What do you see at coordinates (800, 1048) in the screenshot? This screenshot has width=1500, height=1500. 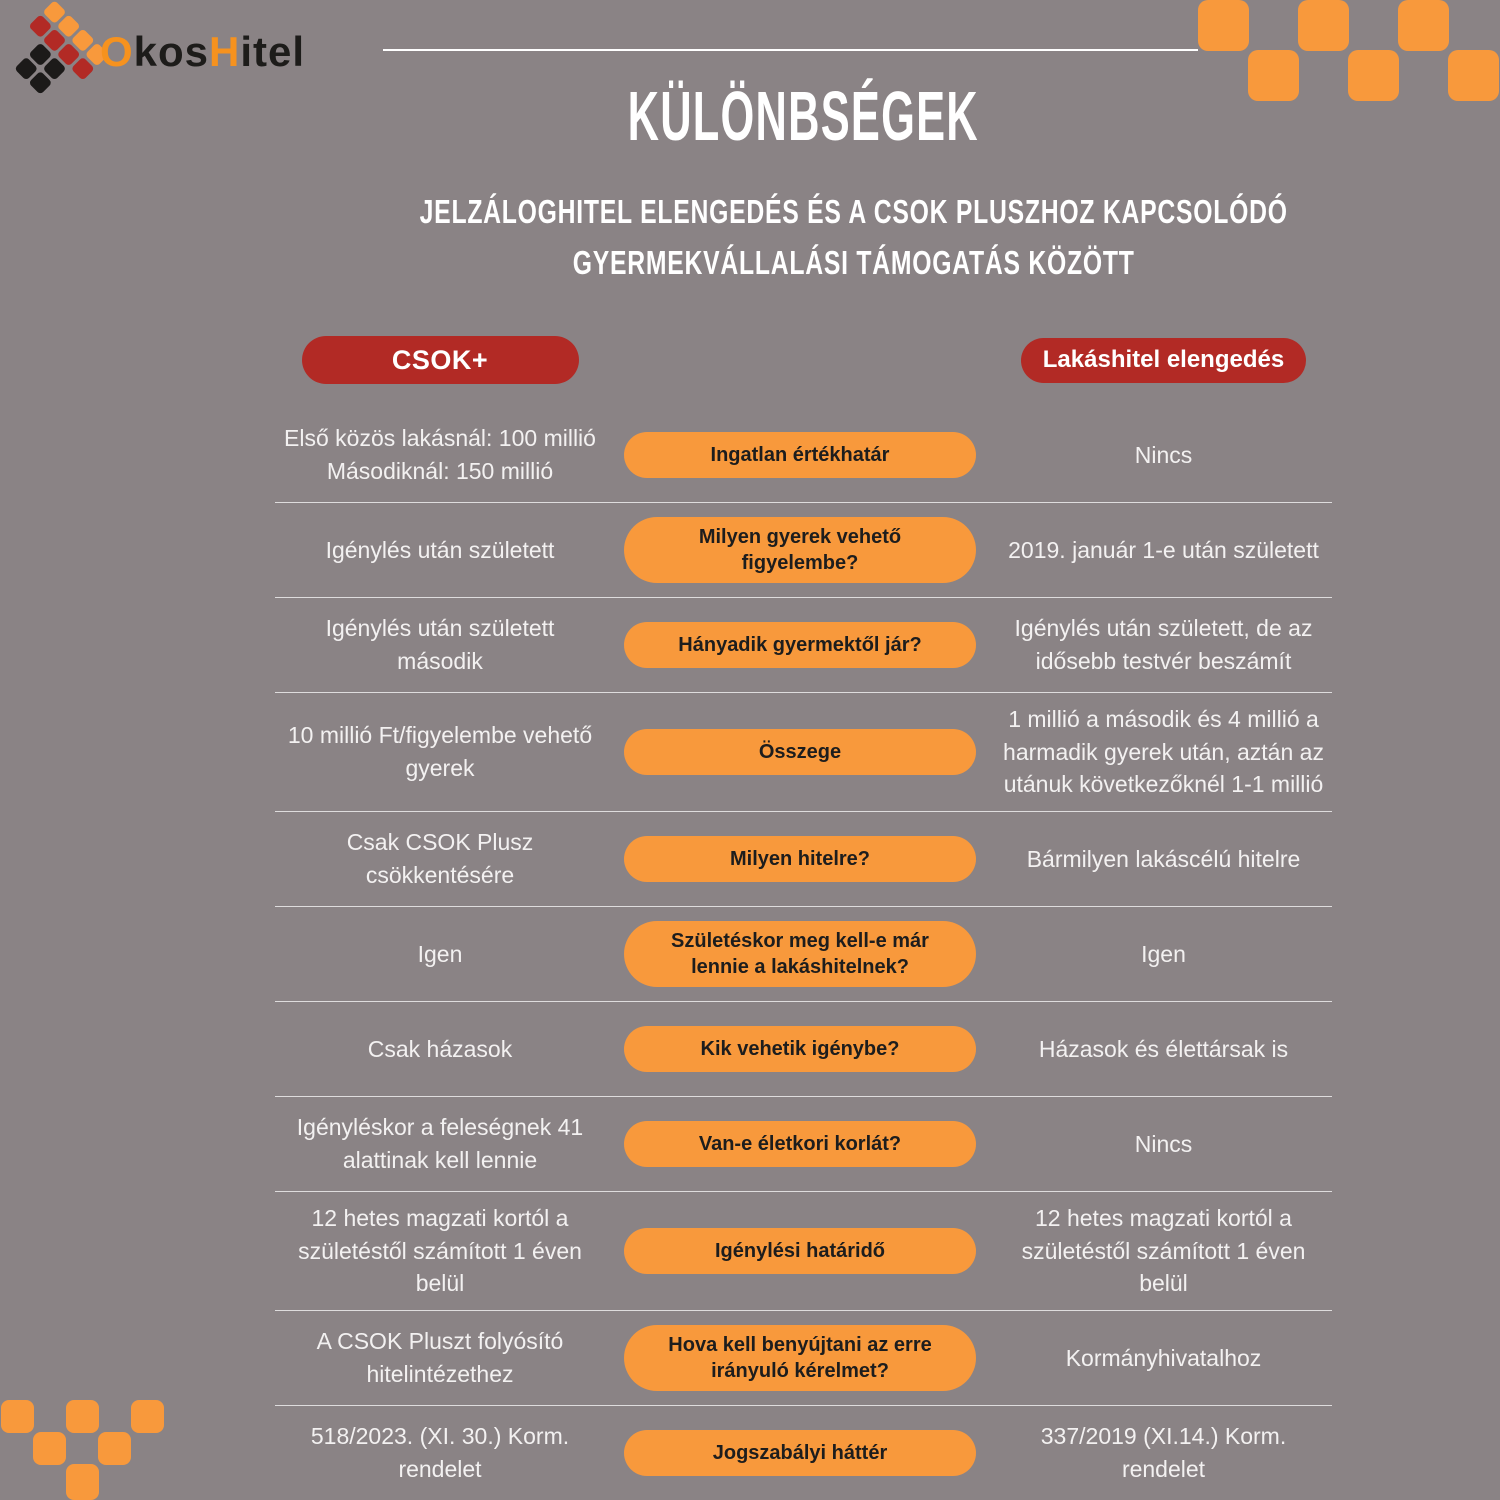 I see `question-pill: Kik vehetik igénybe?` at bounding box center [800, 1048].